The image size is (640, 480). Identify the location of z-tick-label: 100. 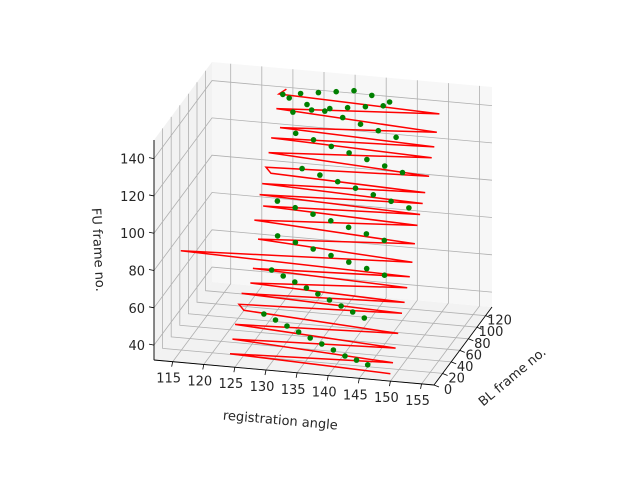
(132, 234).